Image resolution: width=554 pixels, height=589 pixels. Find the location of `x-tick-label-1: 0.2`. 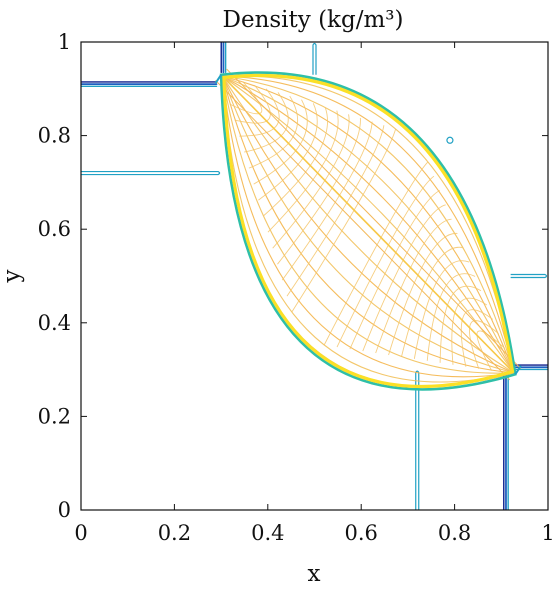

x-tick-label-1: 0.2 is located at coordinates (174, 533).